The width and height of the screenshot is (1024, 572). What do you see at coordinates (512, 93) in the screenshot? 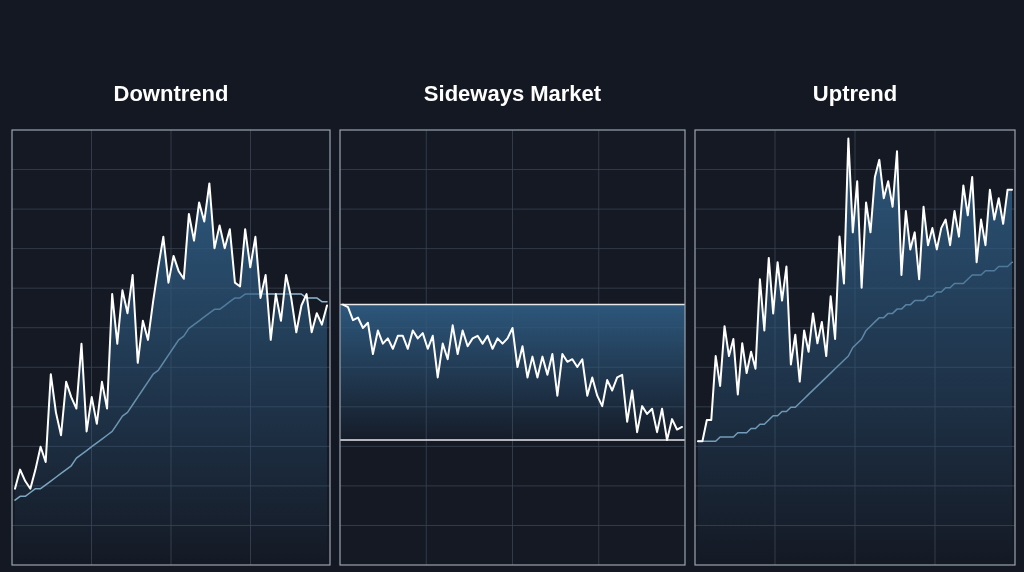
I see `chart-title: Sideways Market` at bounding box center [512, 93].